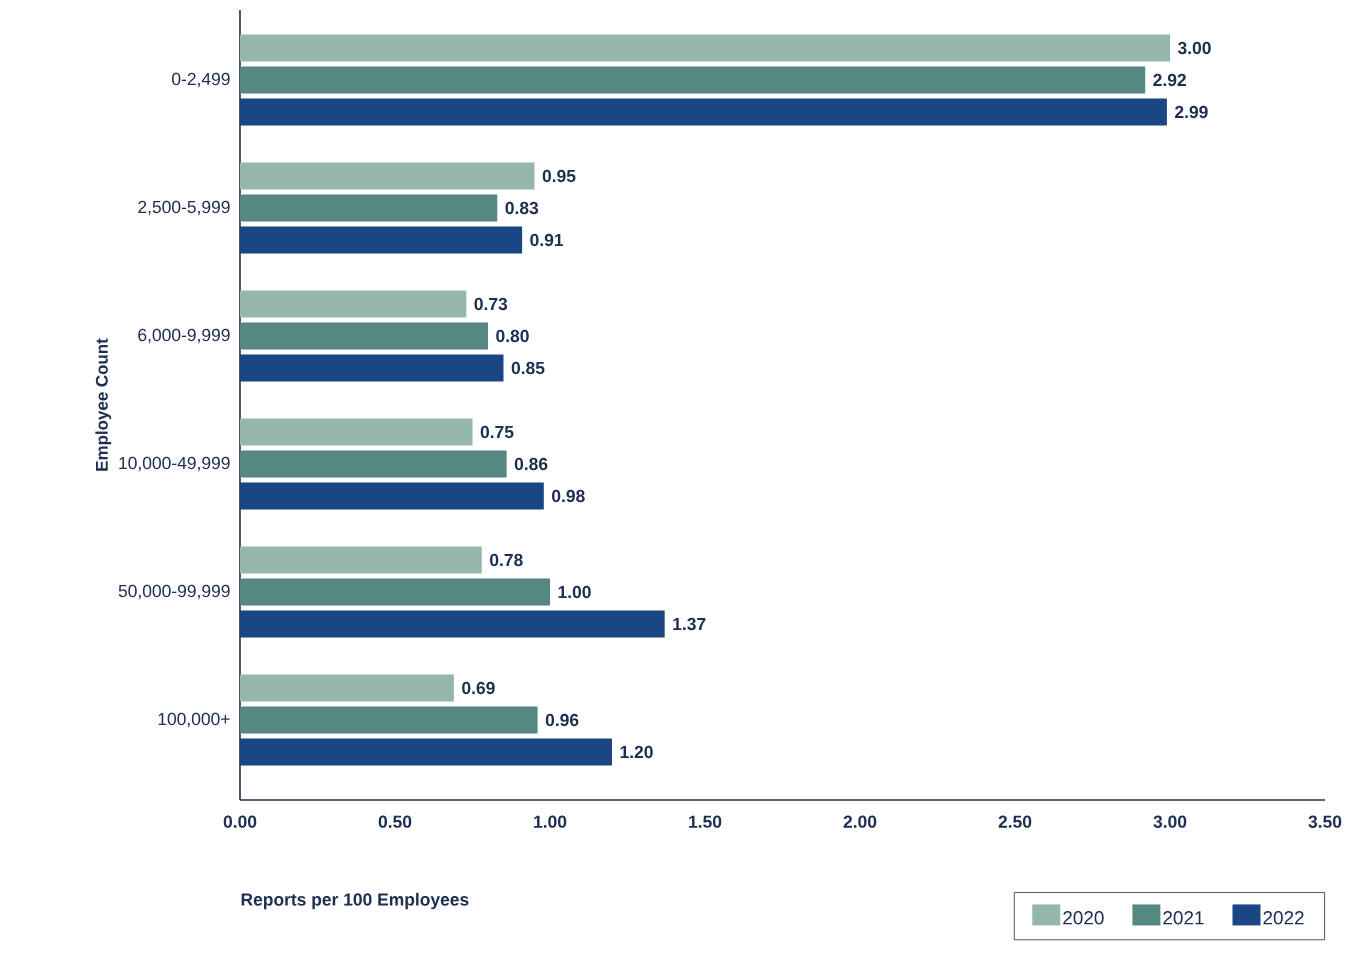 Image resolution: width=1364 pixels, height=964 pixels. Describe the element at coordinates (478, 688) in the screenshot. I see `data-label: 0.69` at that location.